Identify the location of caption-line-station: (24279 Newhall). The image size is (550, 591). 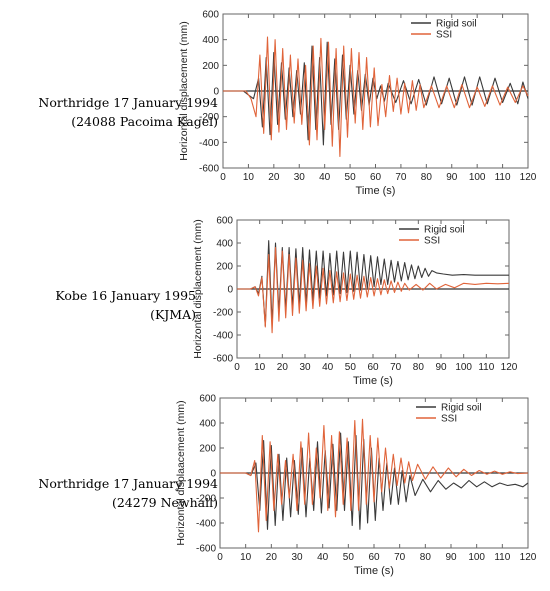
(164, 502).